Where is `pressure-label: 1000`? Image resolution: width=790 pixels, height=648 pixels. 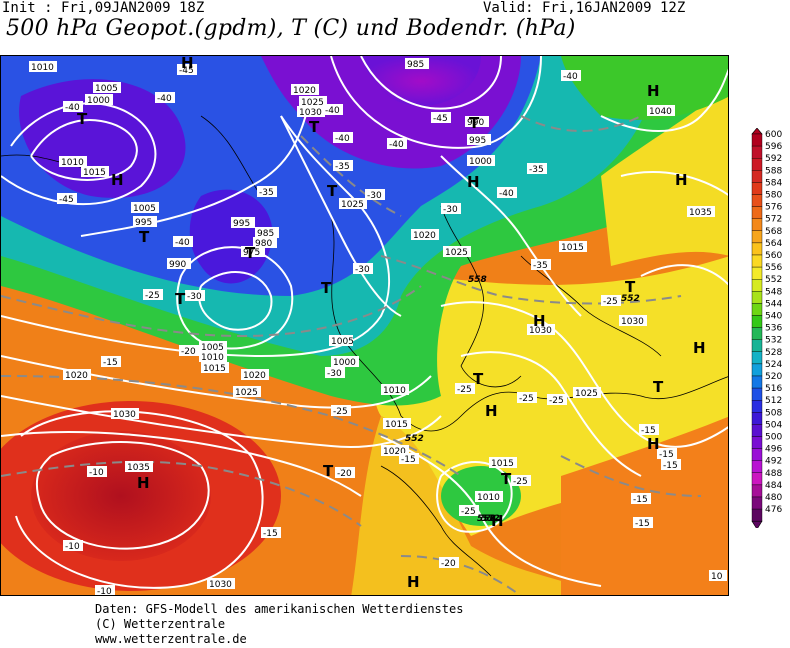
pressure-label: 1000 is located at coordinates (480, 162).